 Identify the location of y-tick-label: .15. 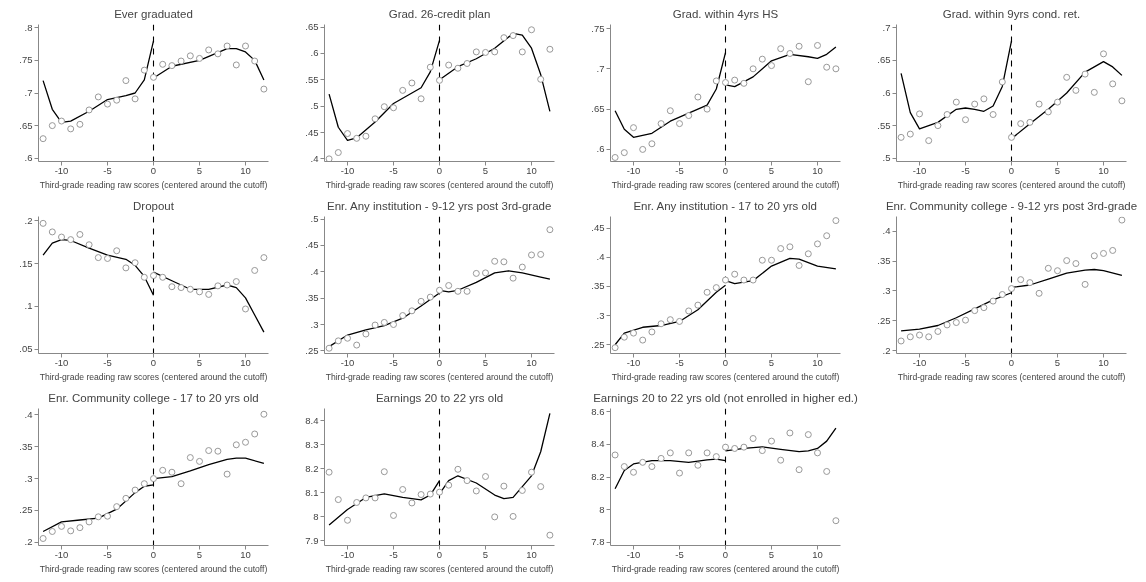
(26, 263).